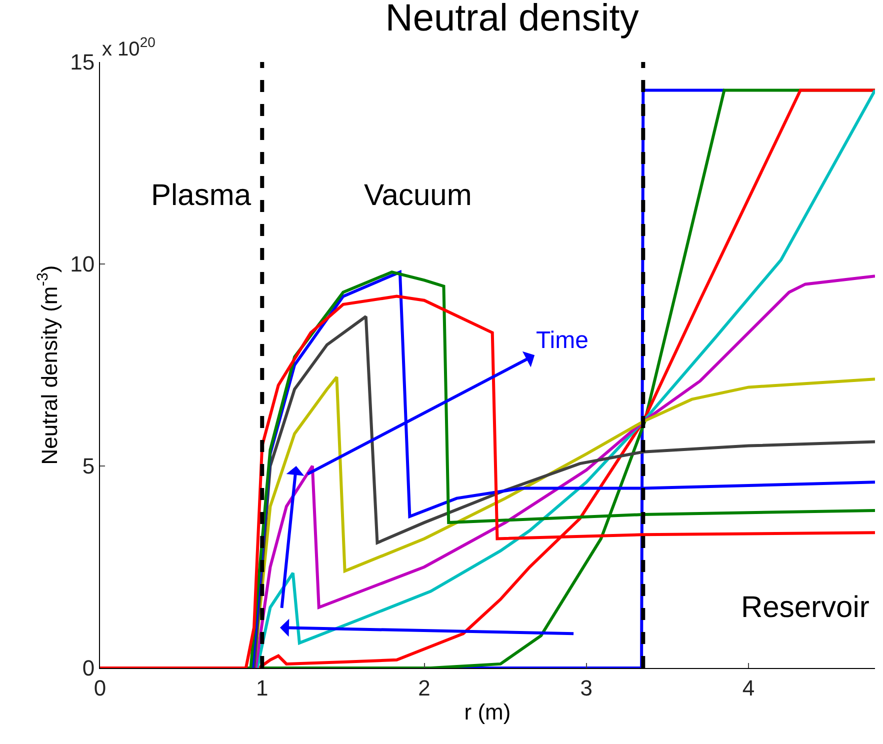  Describe the element at coordinates (487, 711) in the screenshot. I see `x-axis-title: r (m)` at that location.